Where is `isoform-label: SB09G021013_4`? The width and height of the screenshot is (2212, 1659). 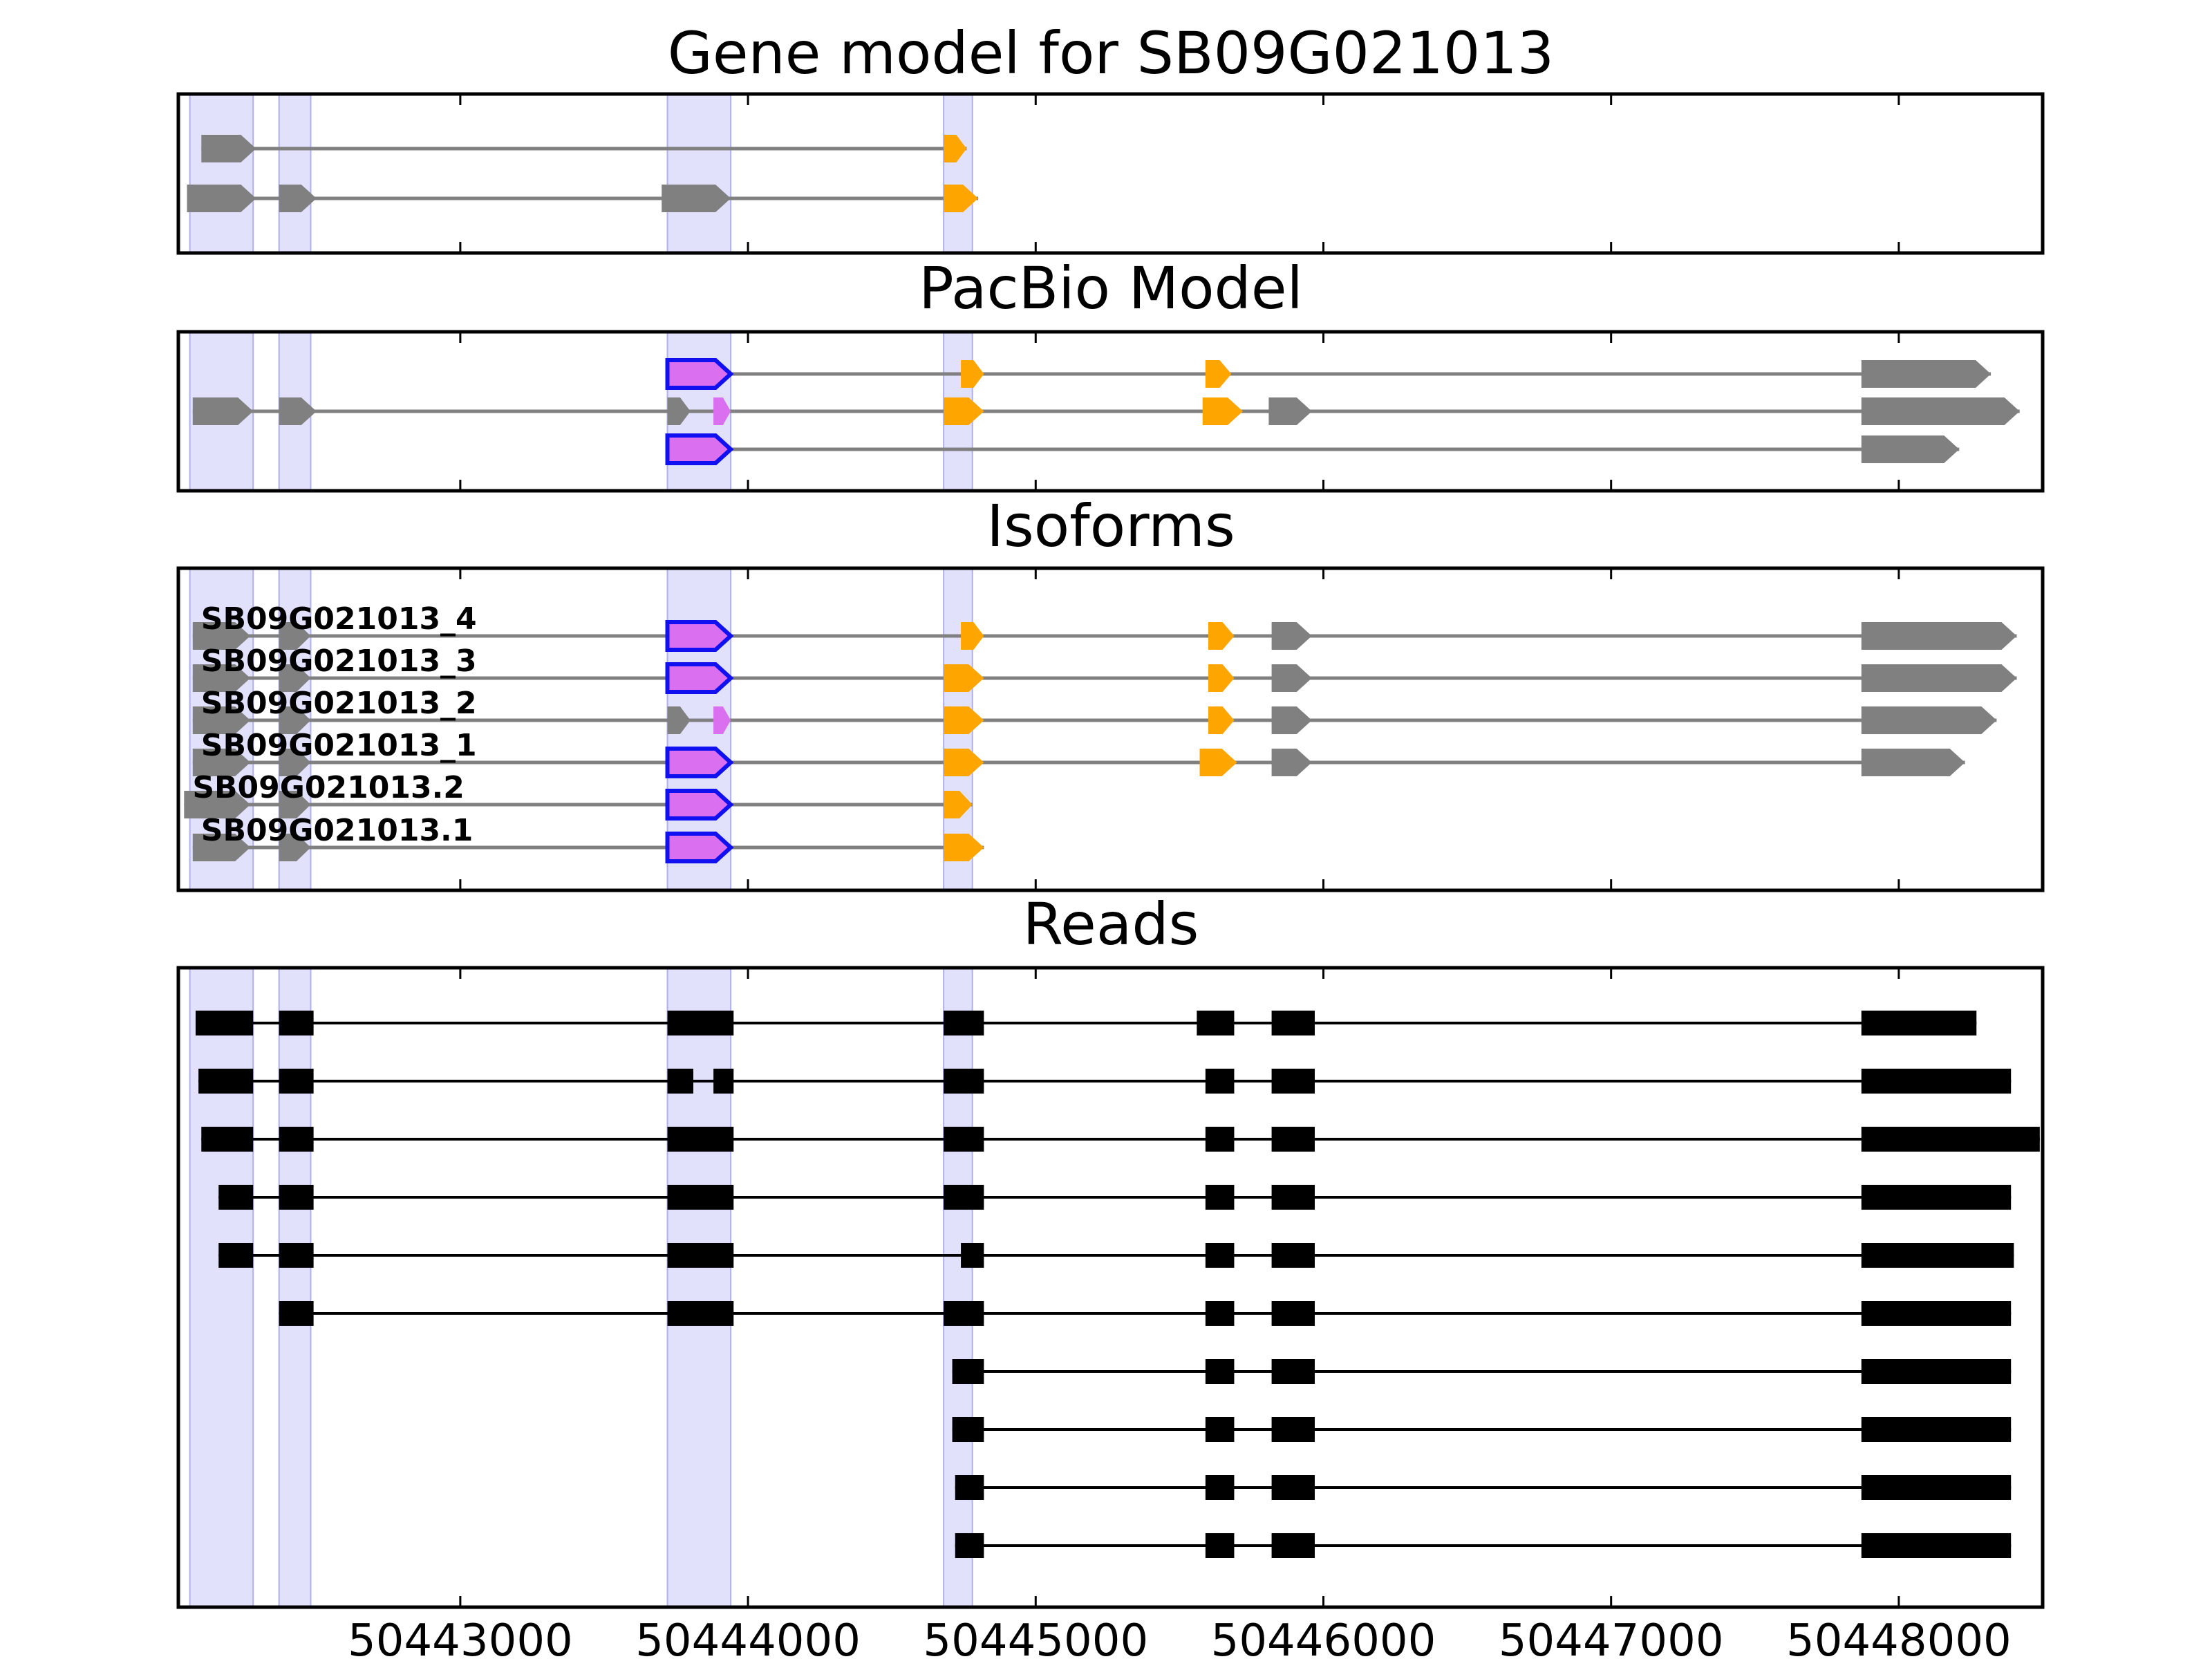 isoform-label: SB09G021013_4 is located at coordinates (339, 619).